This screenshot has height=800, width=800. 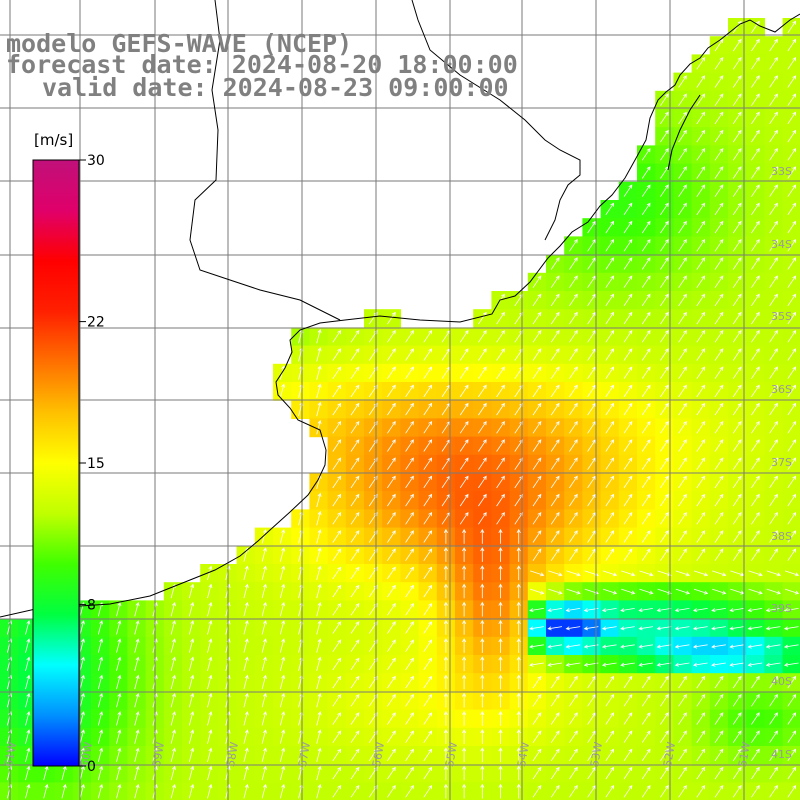 What do you see at coordinates (86, 754) in the screenshot?
I see `longitude-label: 60W` at bounding box center [86, 754].